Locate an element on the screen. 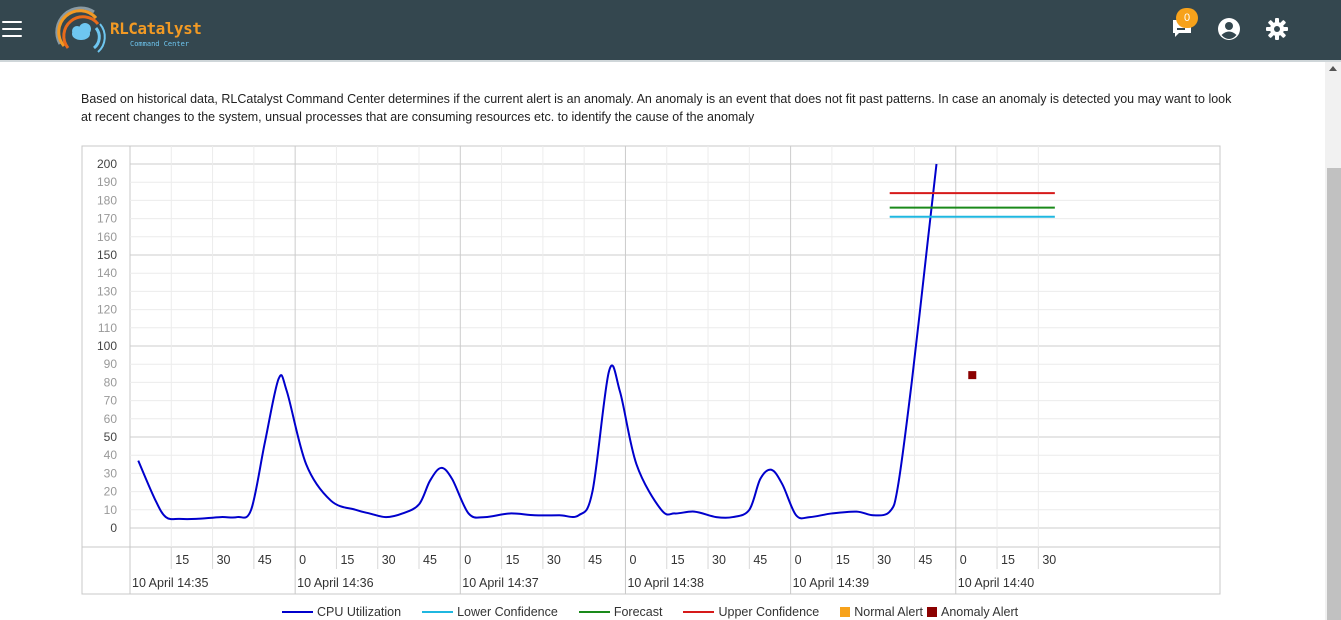 Image resolution: width=1341 pixels, height=620 pixels. legend-item: Lower Confidence is located at coordinates (490, 612).